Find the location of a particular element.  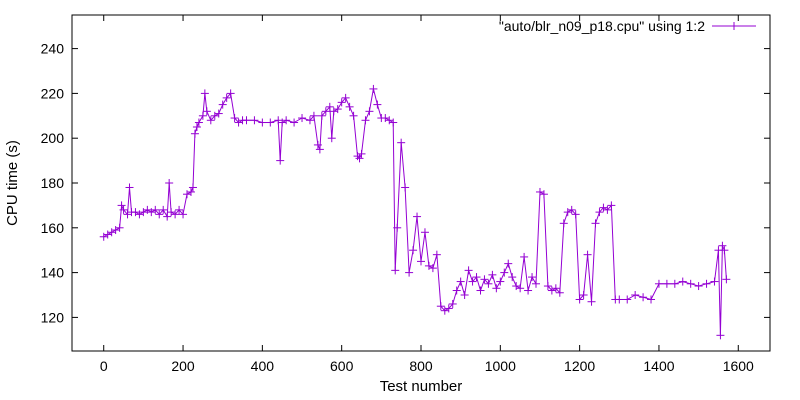

y-tick-label: 240 is located at coordinates (53, 49).